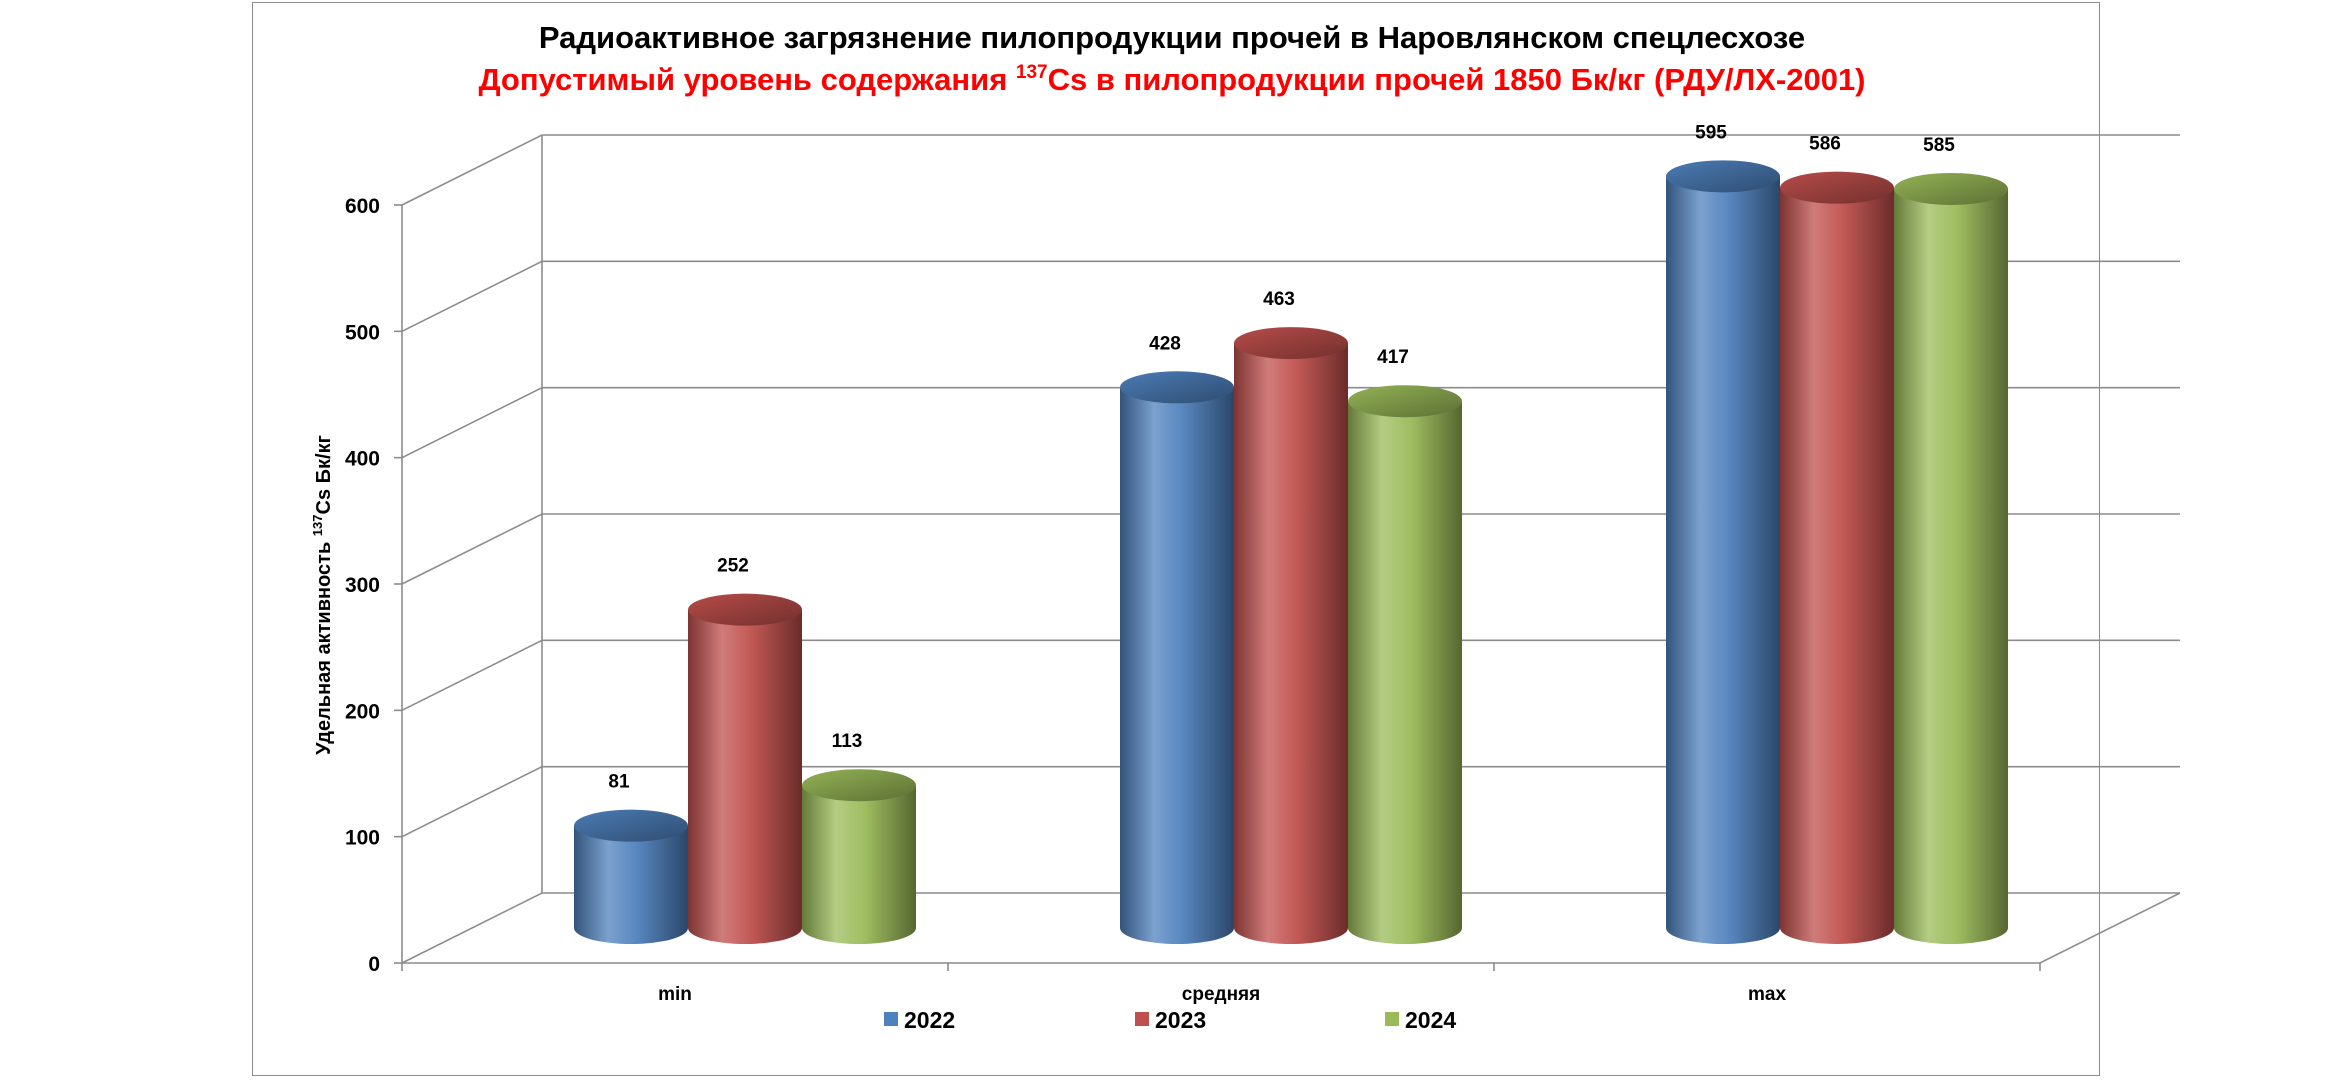 This screenshot has height=1080, width=2348. Describe the element at coordinates (317, 525) in the screenshot. I see `ylabel-sup: 137` at that location.